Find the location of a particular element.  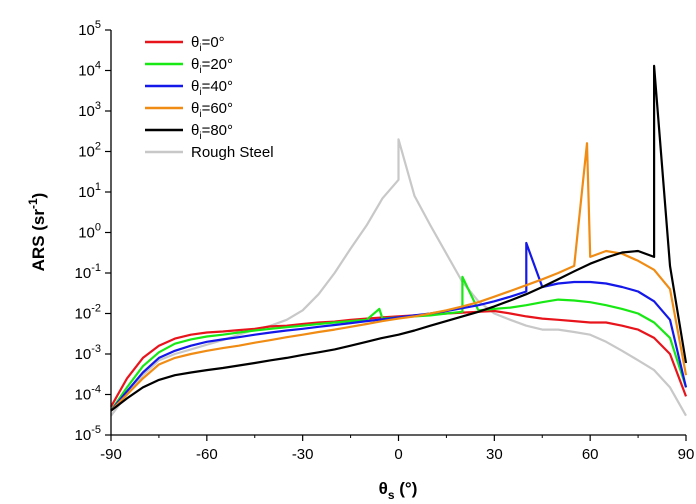

y-tick-label: 10⁻¹ is located at coordinates (88, 272).